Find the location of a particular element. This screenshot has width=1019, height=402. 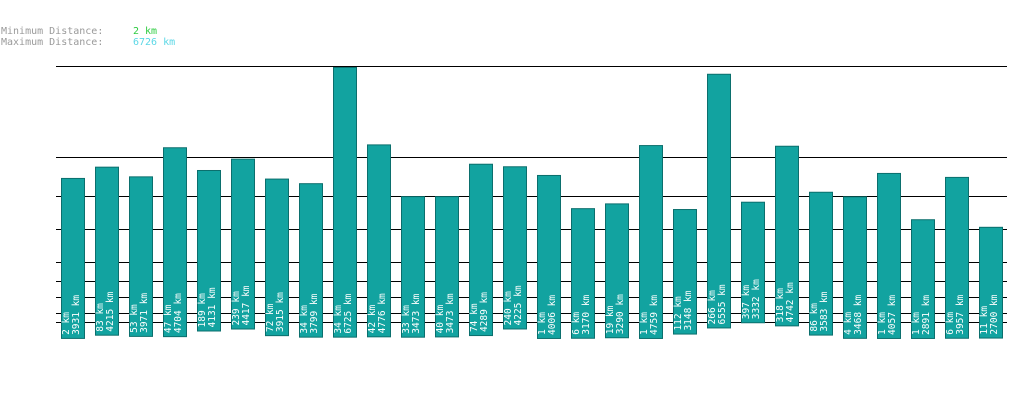

bar-group: 1 km 4057 km is located at coordinates (889, 255).